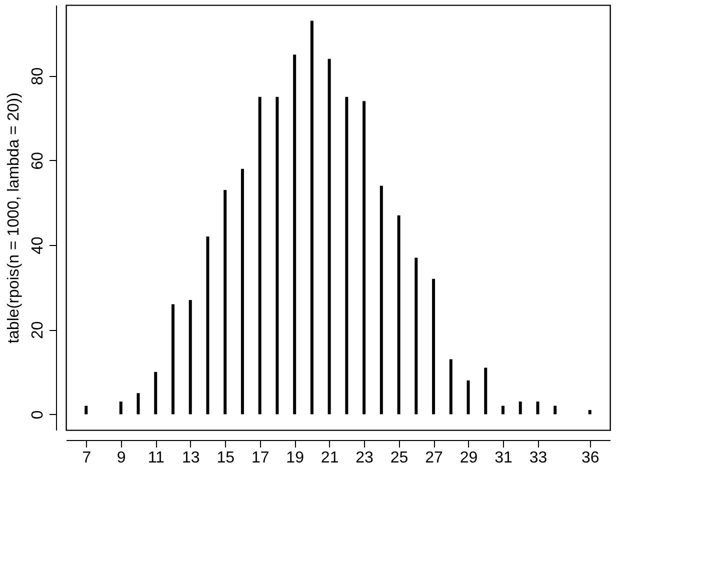 The height and width of the screenshot is (576, 720). I want to click on x-tick-label: 29, so click(469, 458).